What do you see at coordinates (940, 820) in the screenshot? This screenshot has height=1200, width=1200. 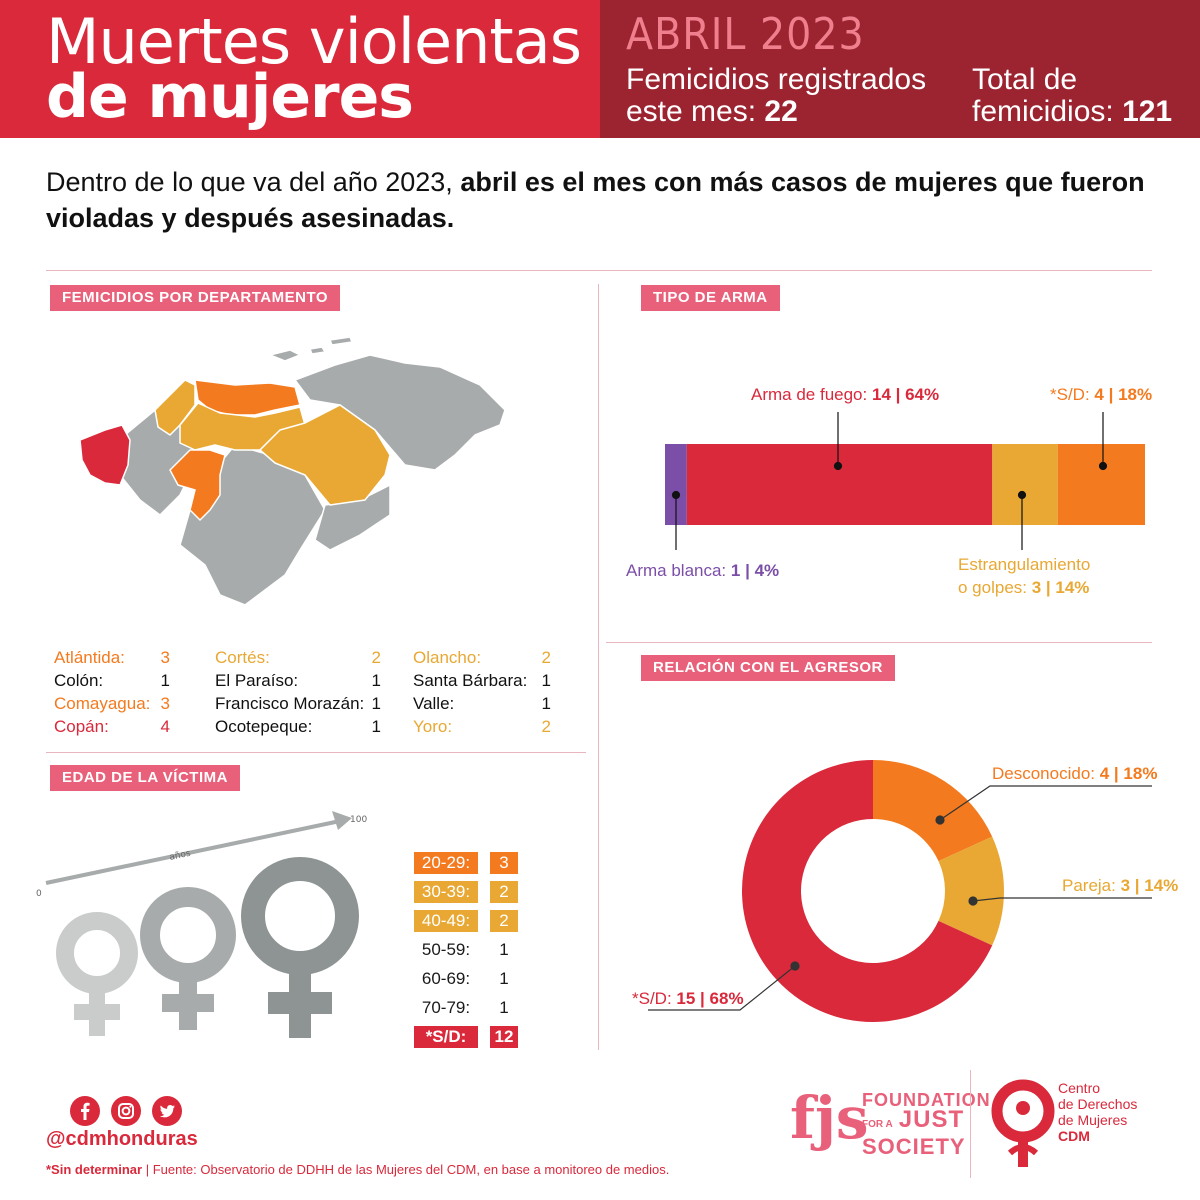 I see `leader-dot-desconocido` at bounding box center [940, 820].